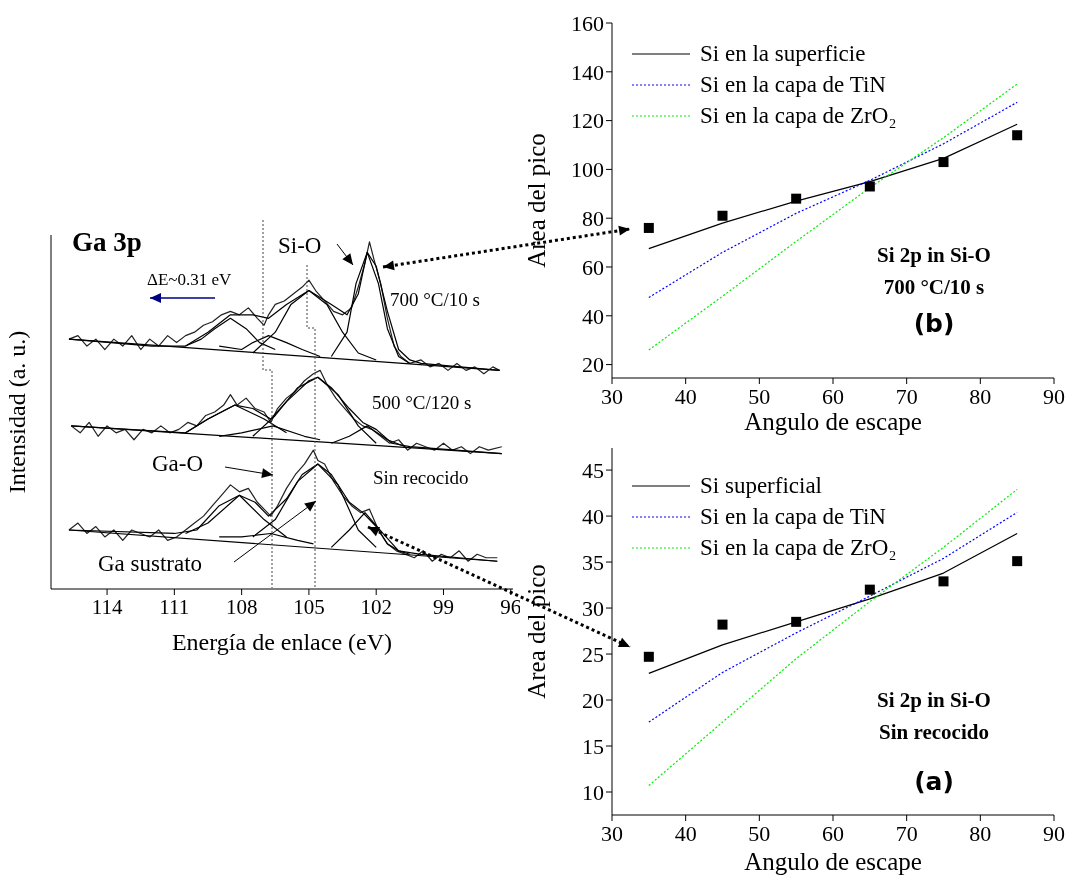 The width and height of the screenshot is (1068, 884). Describe the element at coordinates (16, 412) in the screenshot. I see `y-axis-title: Intensidad (a. u.)` at that location.